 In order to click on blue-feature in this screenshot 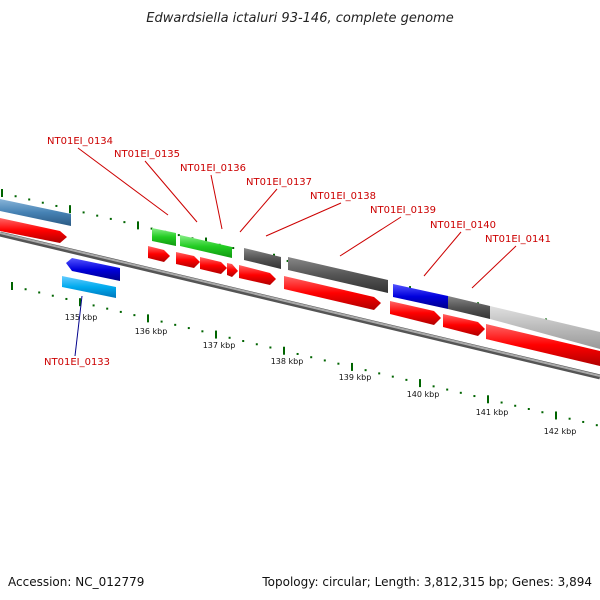, I will do `click(420, 296)`.